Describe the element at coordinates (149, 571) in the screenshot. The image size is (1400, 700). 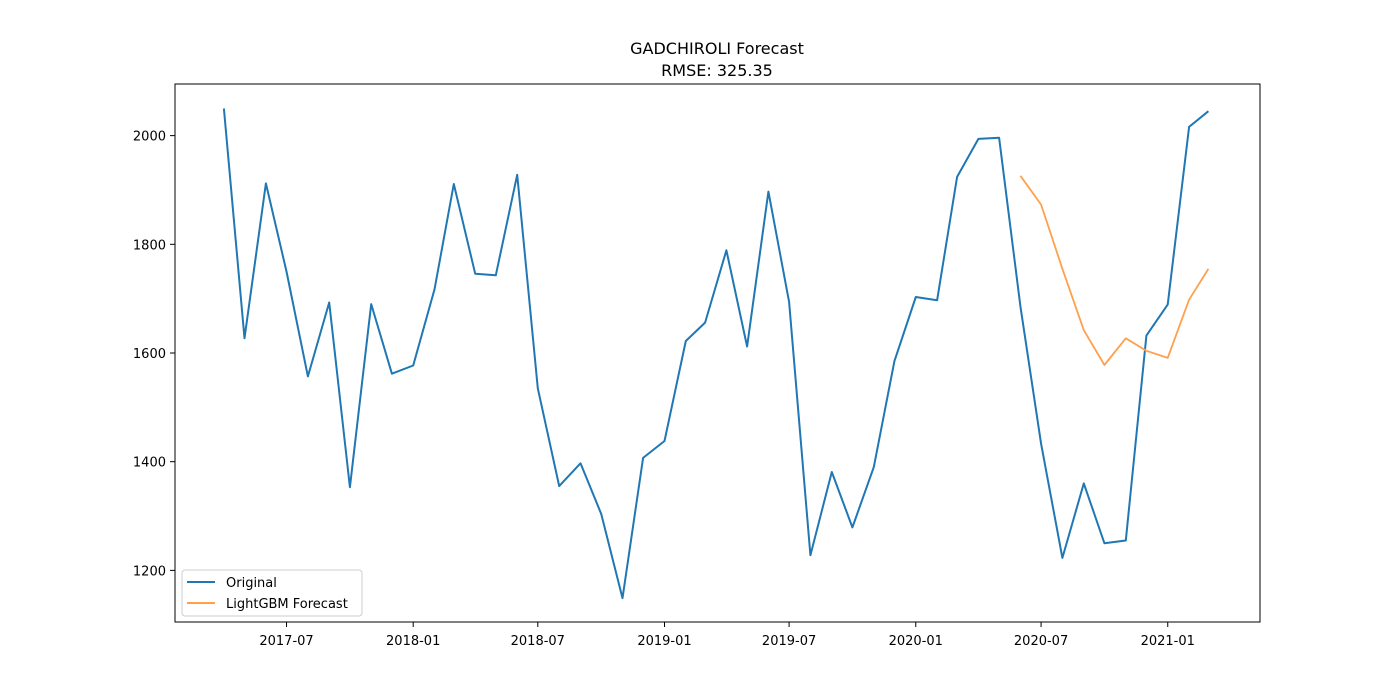
I see `y-tick-label: 1200` at that location.